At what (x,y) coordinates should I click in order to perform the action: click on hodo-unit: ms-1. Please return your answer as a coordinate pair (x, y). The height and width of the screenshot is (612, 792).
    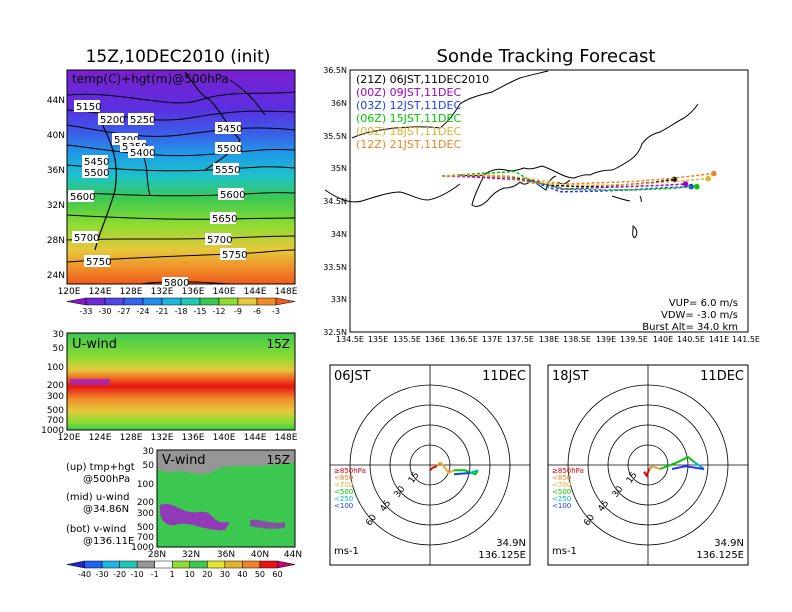
    Looking at the image, I should click on (346, 551).